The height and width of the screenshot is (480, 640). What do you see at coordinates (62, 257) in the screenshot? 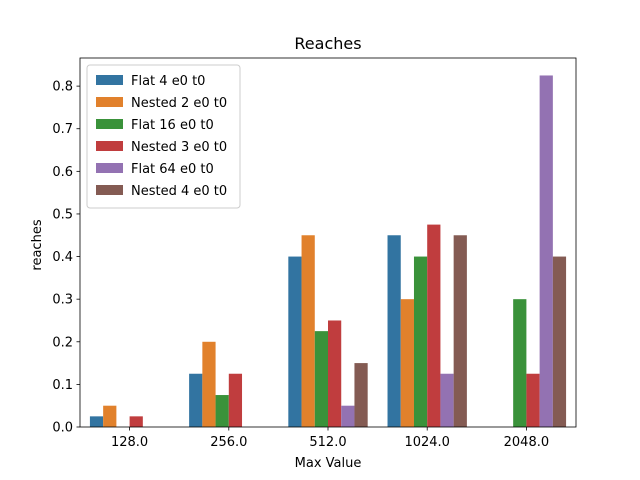
I see `y-tick-label: 0.4` at bounding box center [62, 257].